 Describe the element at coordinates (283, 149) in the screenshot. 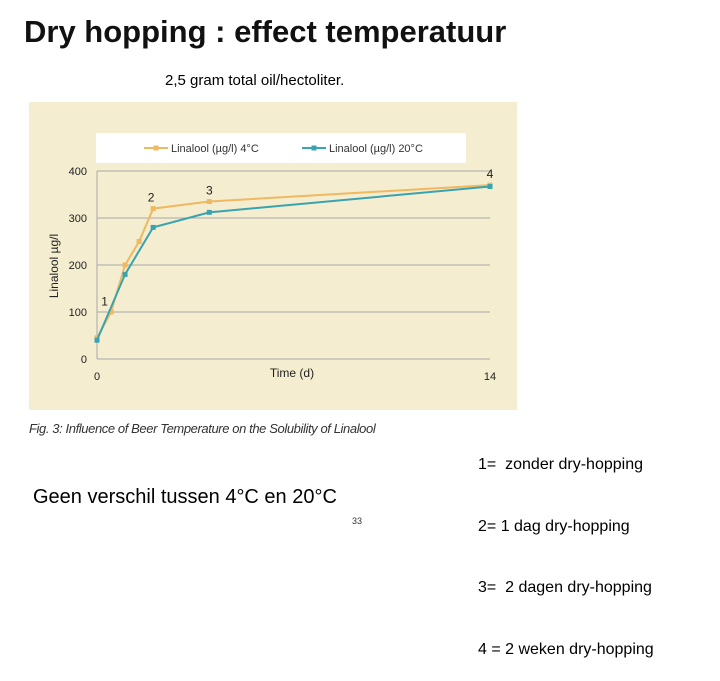

I see `legend: Linalool (µg/l) 4°C Linalool (µg/l) 20°C` at that location.